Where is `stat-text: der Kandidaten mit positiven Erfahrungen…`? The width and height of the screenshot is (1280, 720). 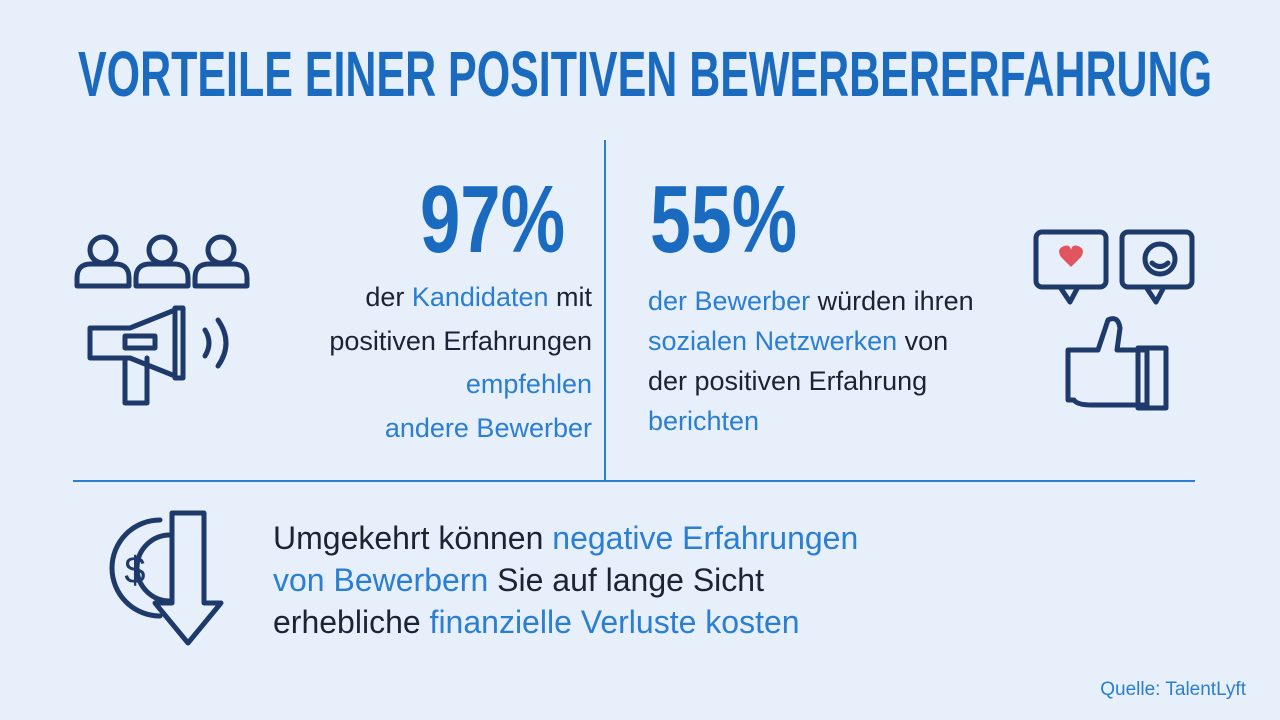
stat-text: der Kandidaten mit positiven Erfahrungen… is located at coordinates (460, 362).